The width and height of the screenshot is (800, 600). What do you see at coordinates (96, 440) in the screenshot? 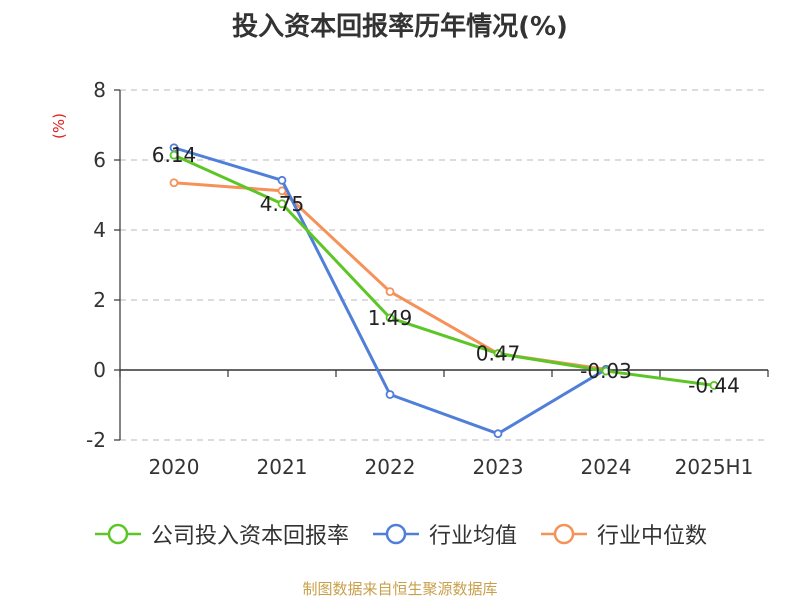
I see `y-tick-label: -2` at bounding box center [96, 440].